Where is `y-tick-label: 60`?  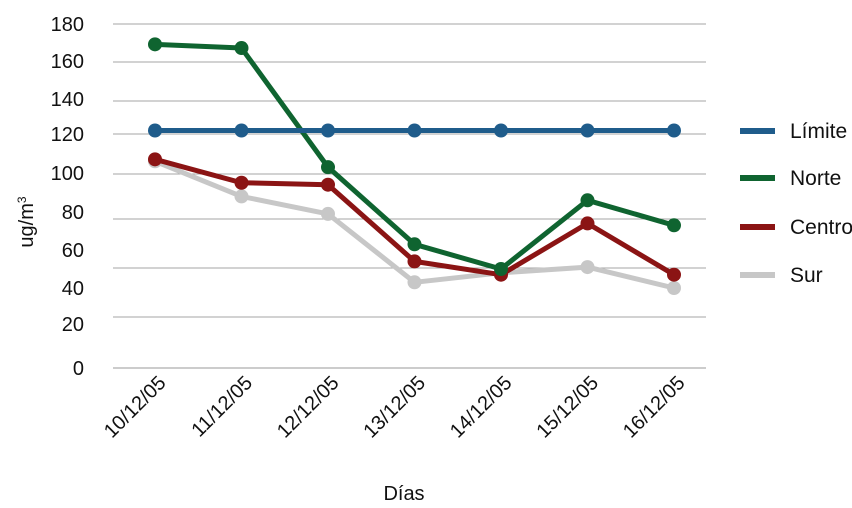 y-tick-label: 60 is located at coordinates (73, 251).